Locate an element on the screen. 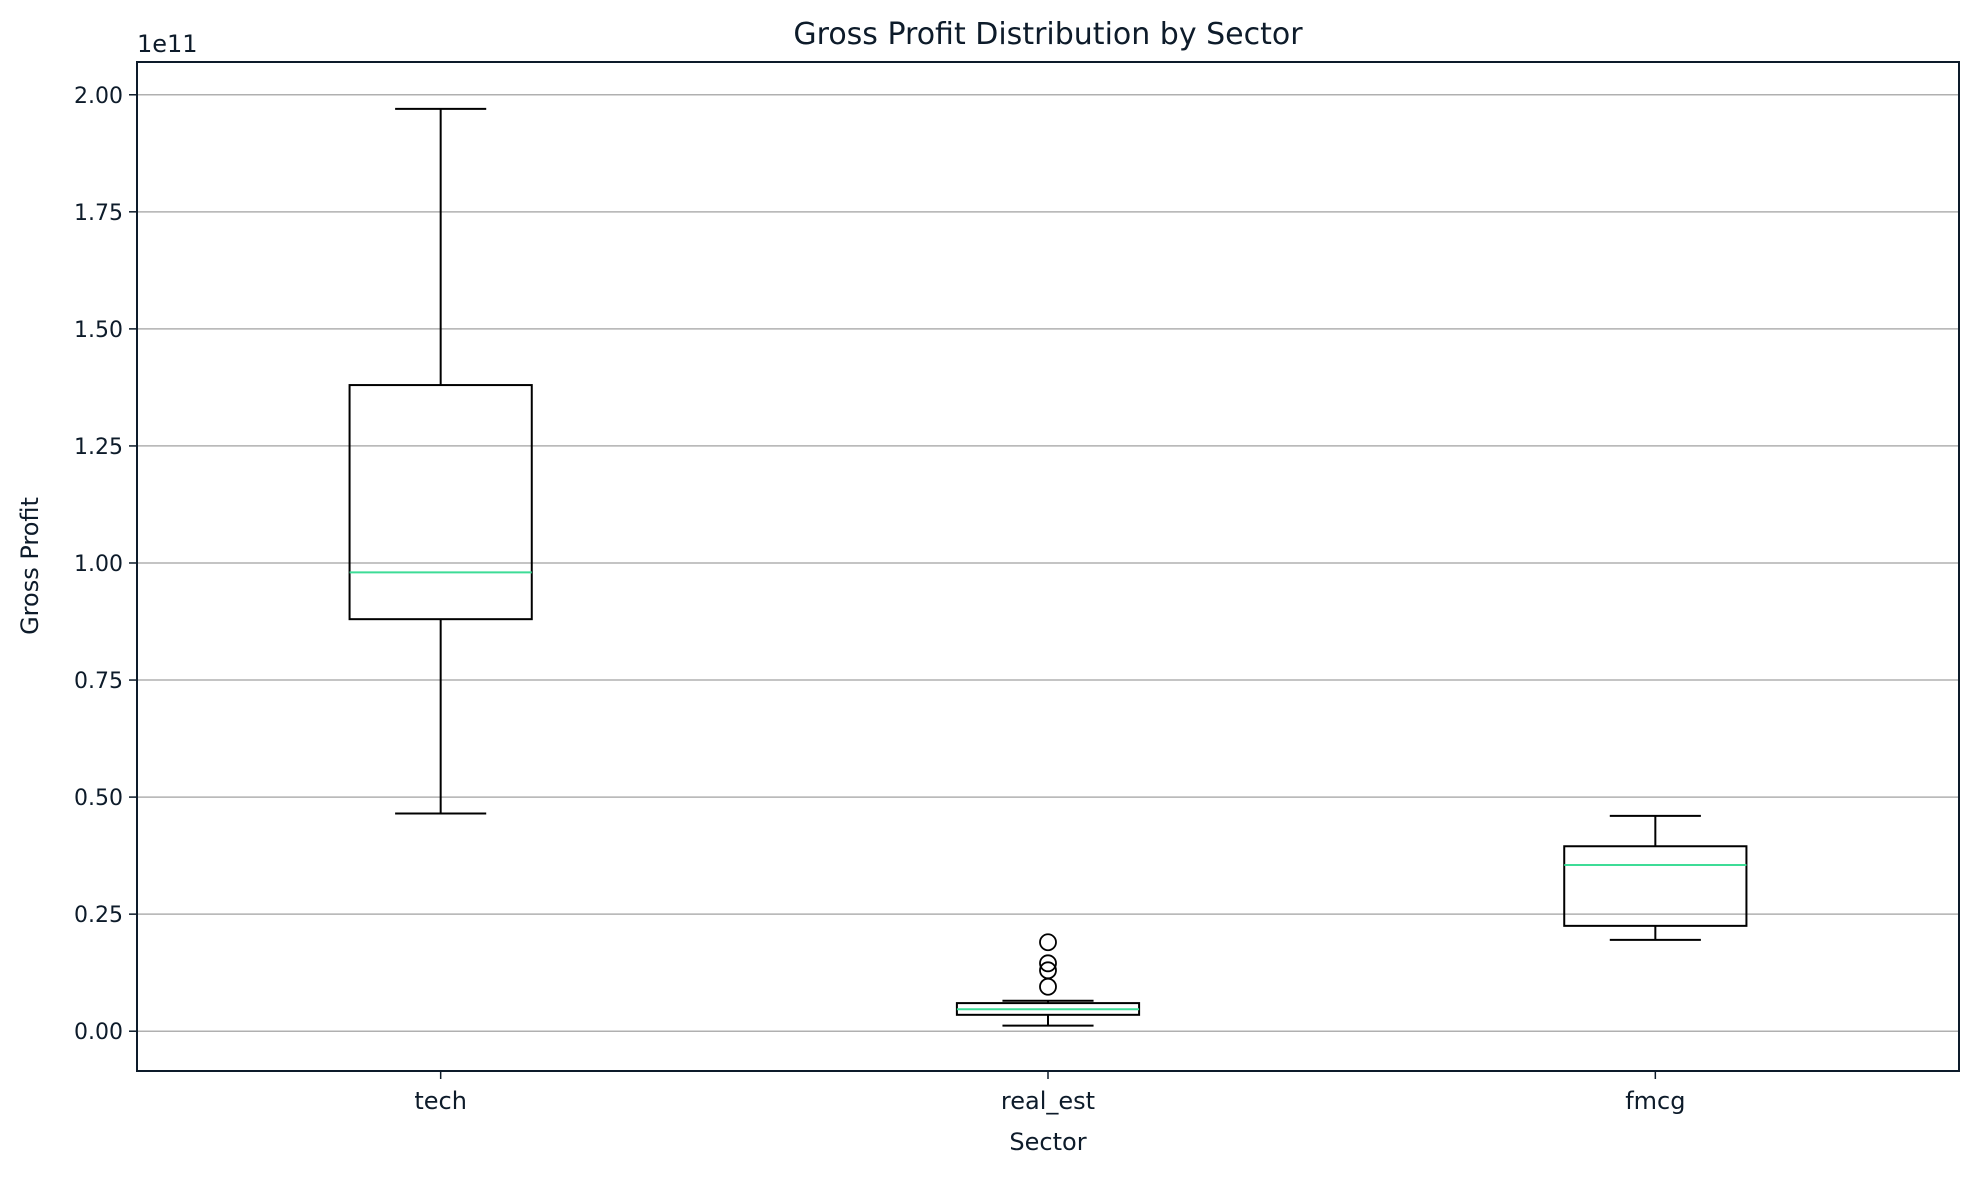 The height and width of the screenshot is (1178, 1977). y-axis-title: Gross Profit is located at coordinates (30, 566).